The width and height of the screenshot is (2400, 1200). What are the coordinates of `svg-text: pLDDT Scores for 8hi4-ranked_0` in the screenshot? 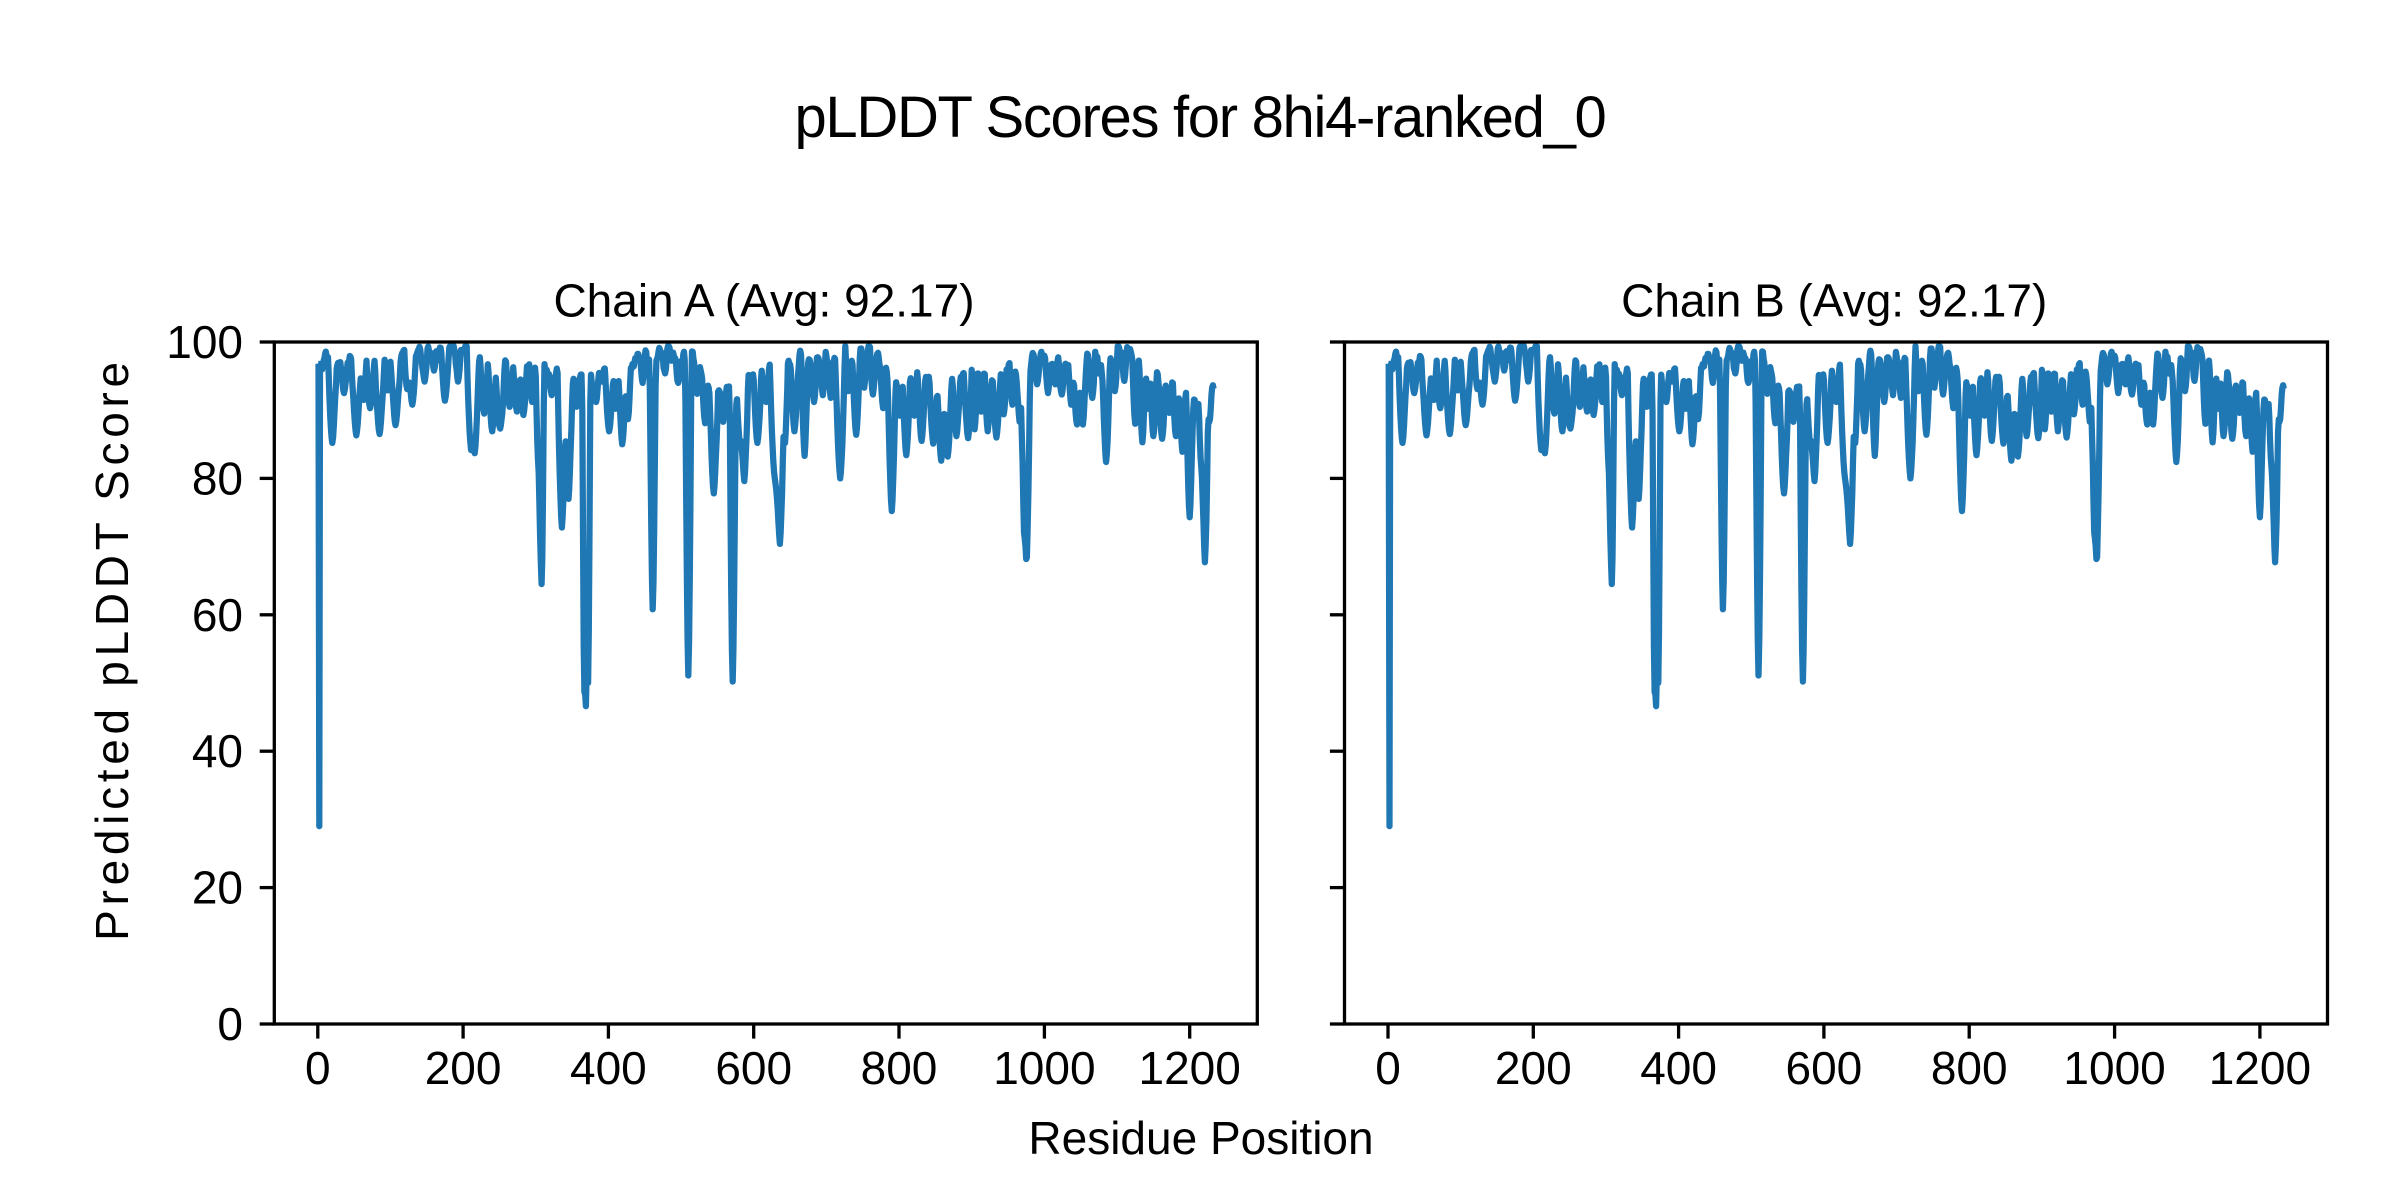 It's located at (1199, 117).